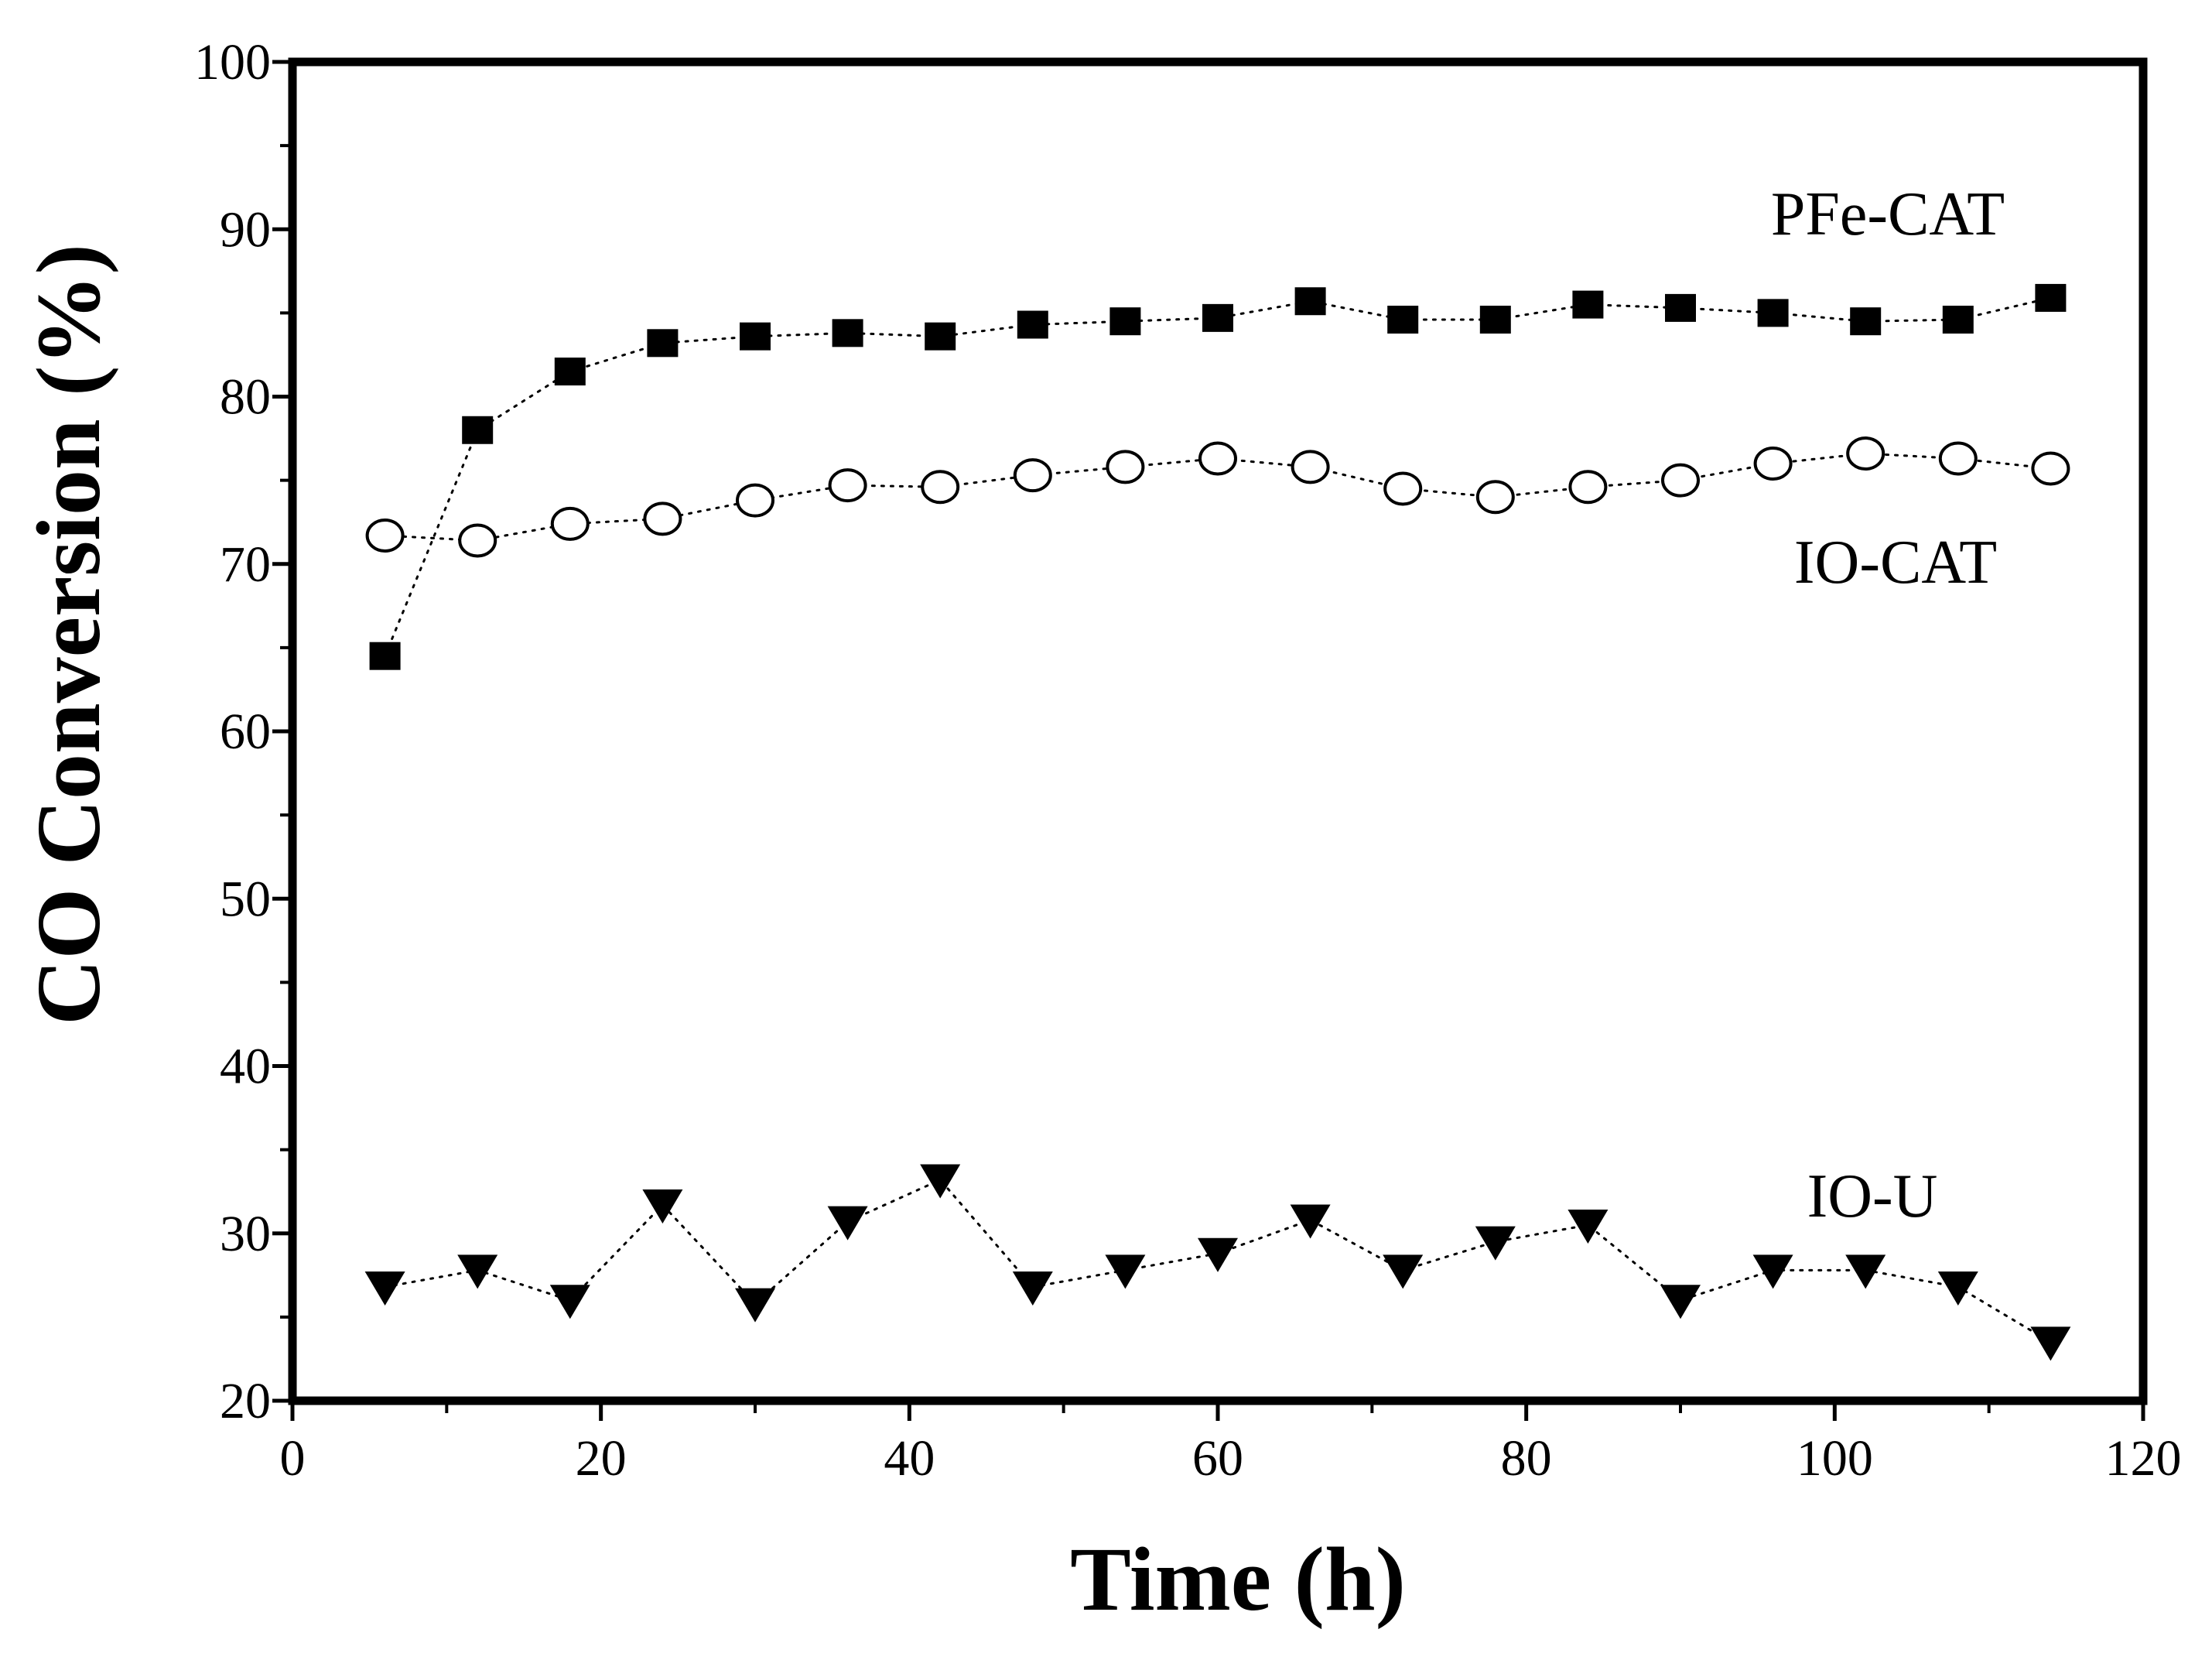  What do you see at coordinates (246, 899) in the screenshot?
I see `y-tick-label: 50` at bounding box center [246, 899].